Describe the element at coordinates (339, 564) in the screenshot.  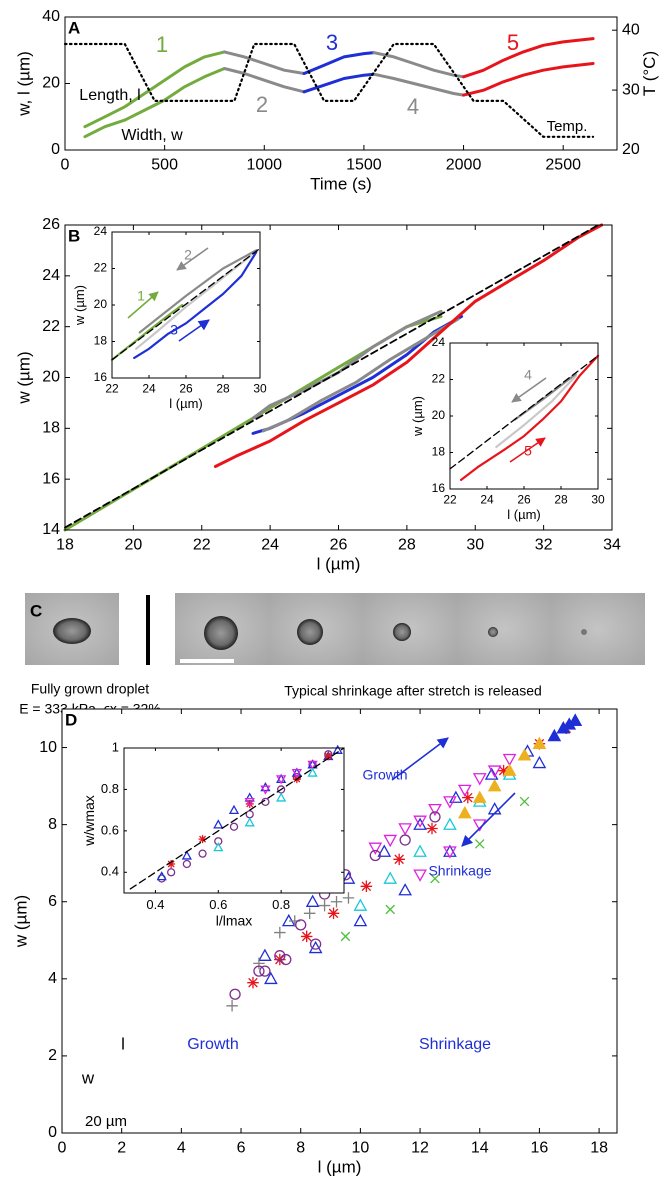
I see `x-axis-label: l (µm)` at that location.